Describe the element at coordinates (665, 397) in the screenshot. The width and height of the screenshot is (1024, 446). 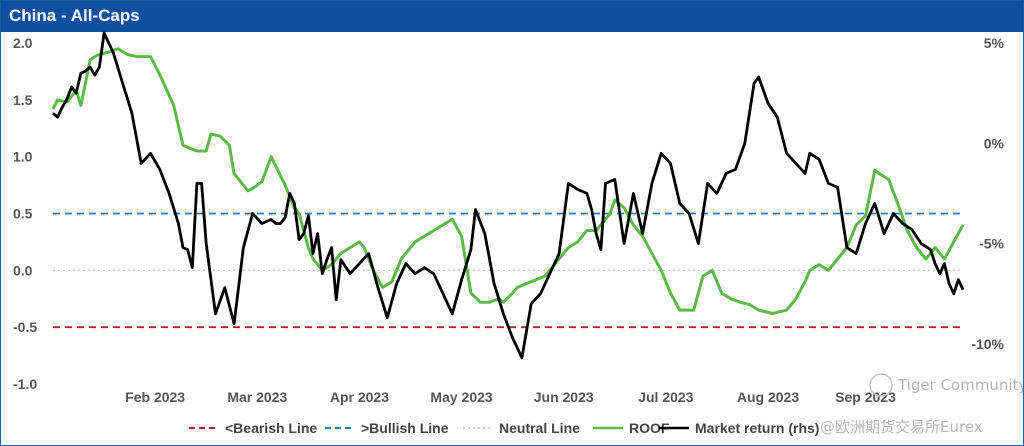
I see `x-tick-label: Jul 2023` at that location.